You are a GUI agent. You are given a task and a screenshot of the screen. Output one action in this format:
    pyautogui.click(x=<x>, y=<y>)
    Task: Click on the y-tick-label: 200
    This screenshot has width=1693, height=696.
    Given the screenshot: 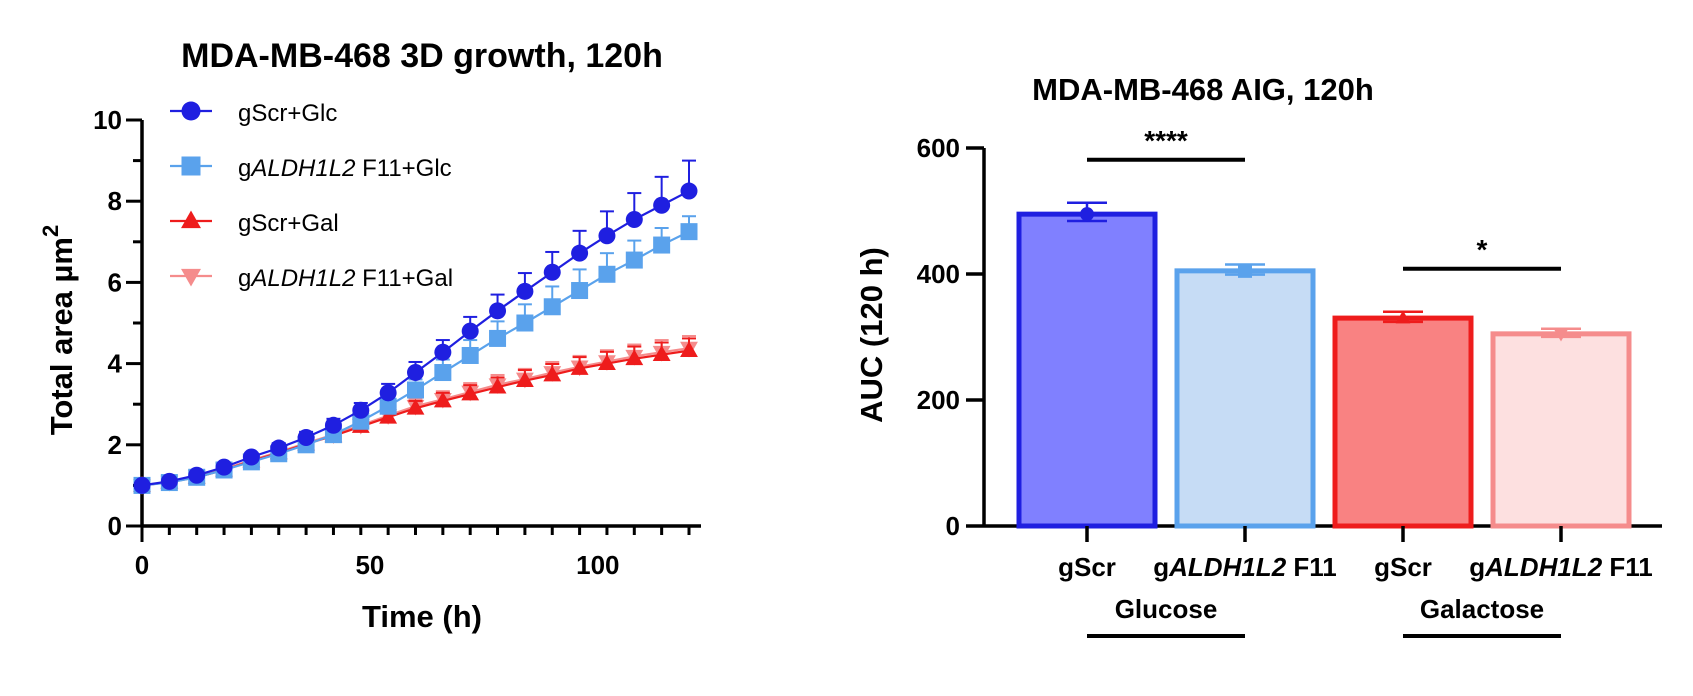 What is the action you would take?
    pyautogui.click(x=938, y=400)
    